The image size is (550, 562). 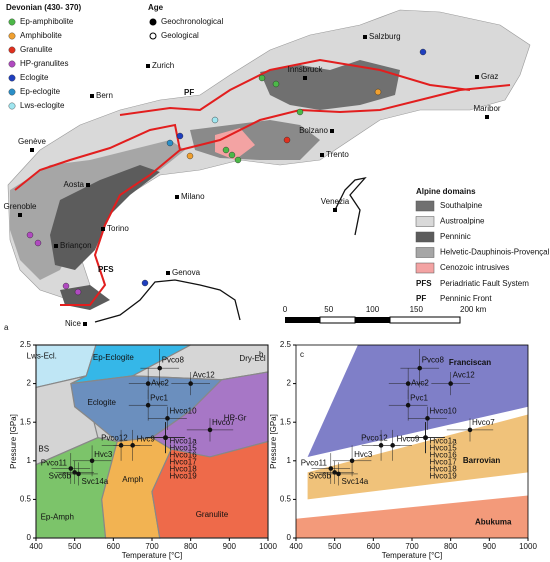 I want to click on legend-title: Alpine domains, so click(x=446, y=191).